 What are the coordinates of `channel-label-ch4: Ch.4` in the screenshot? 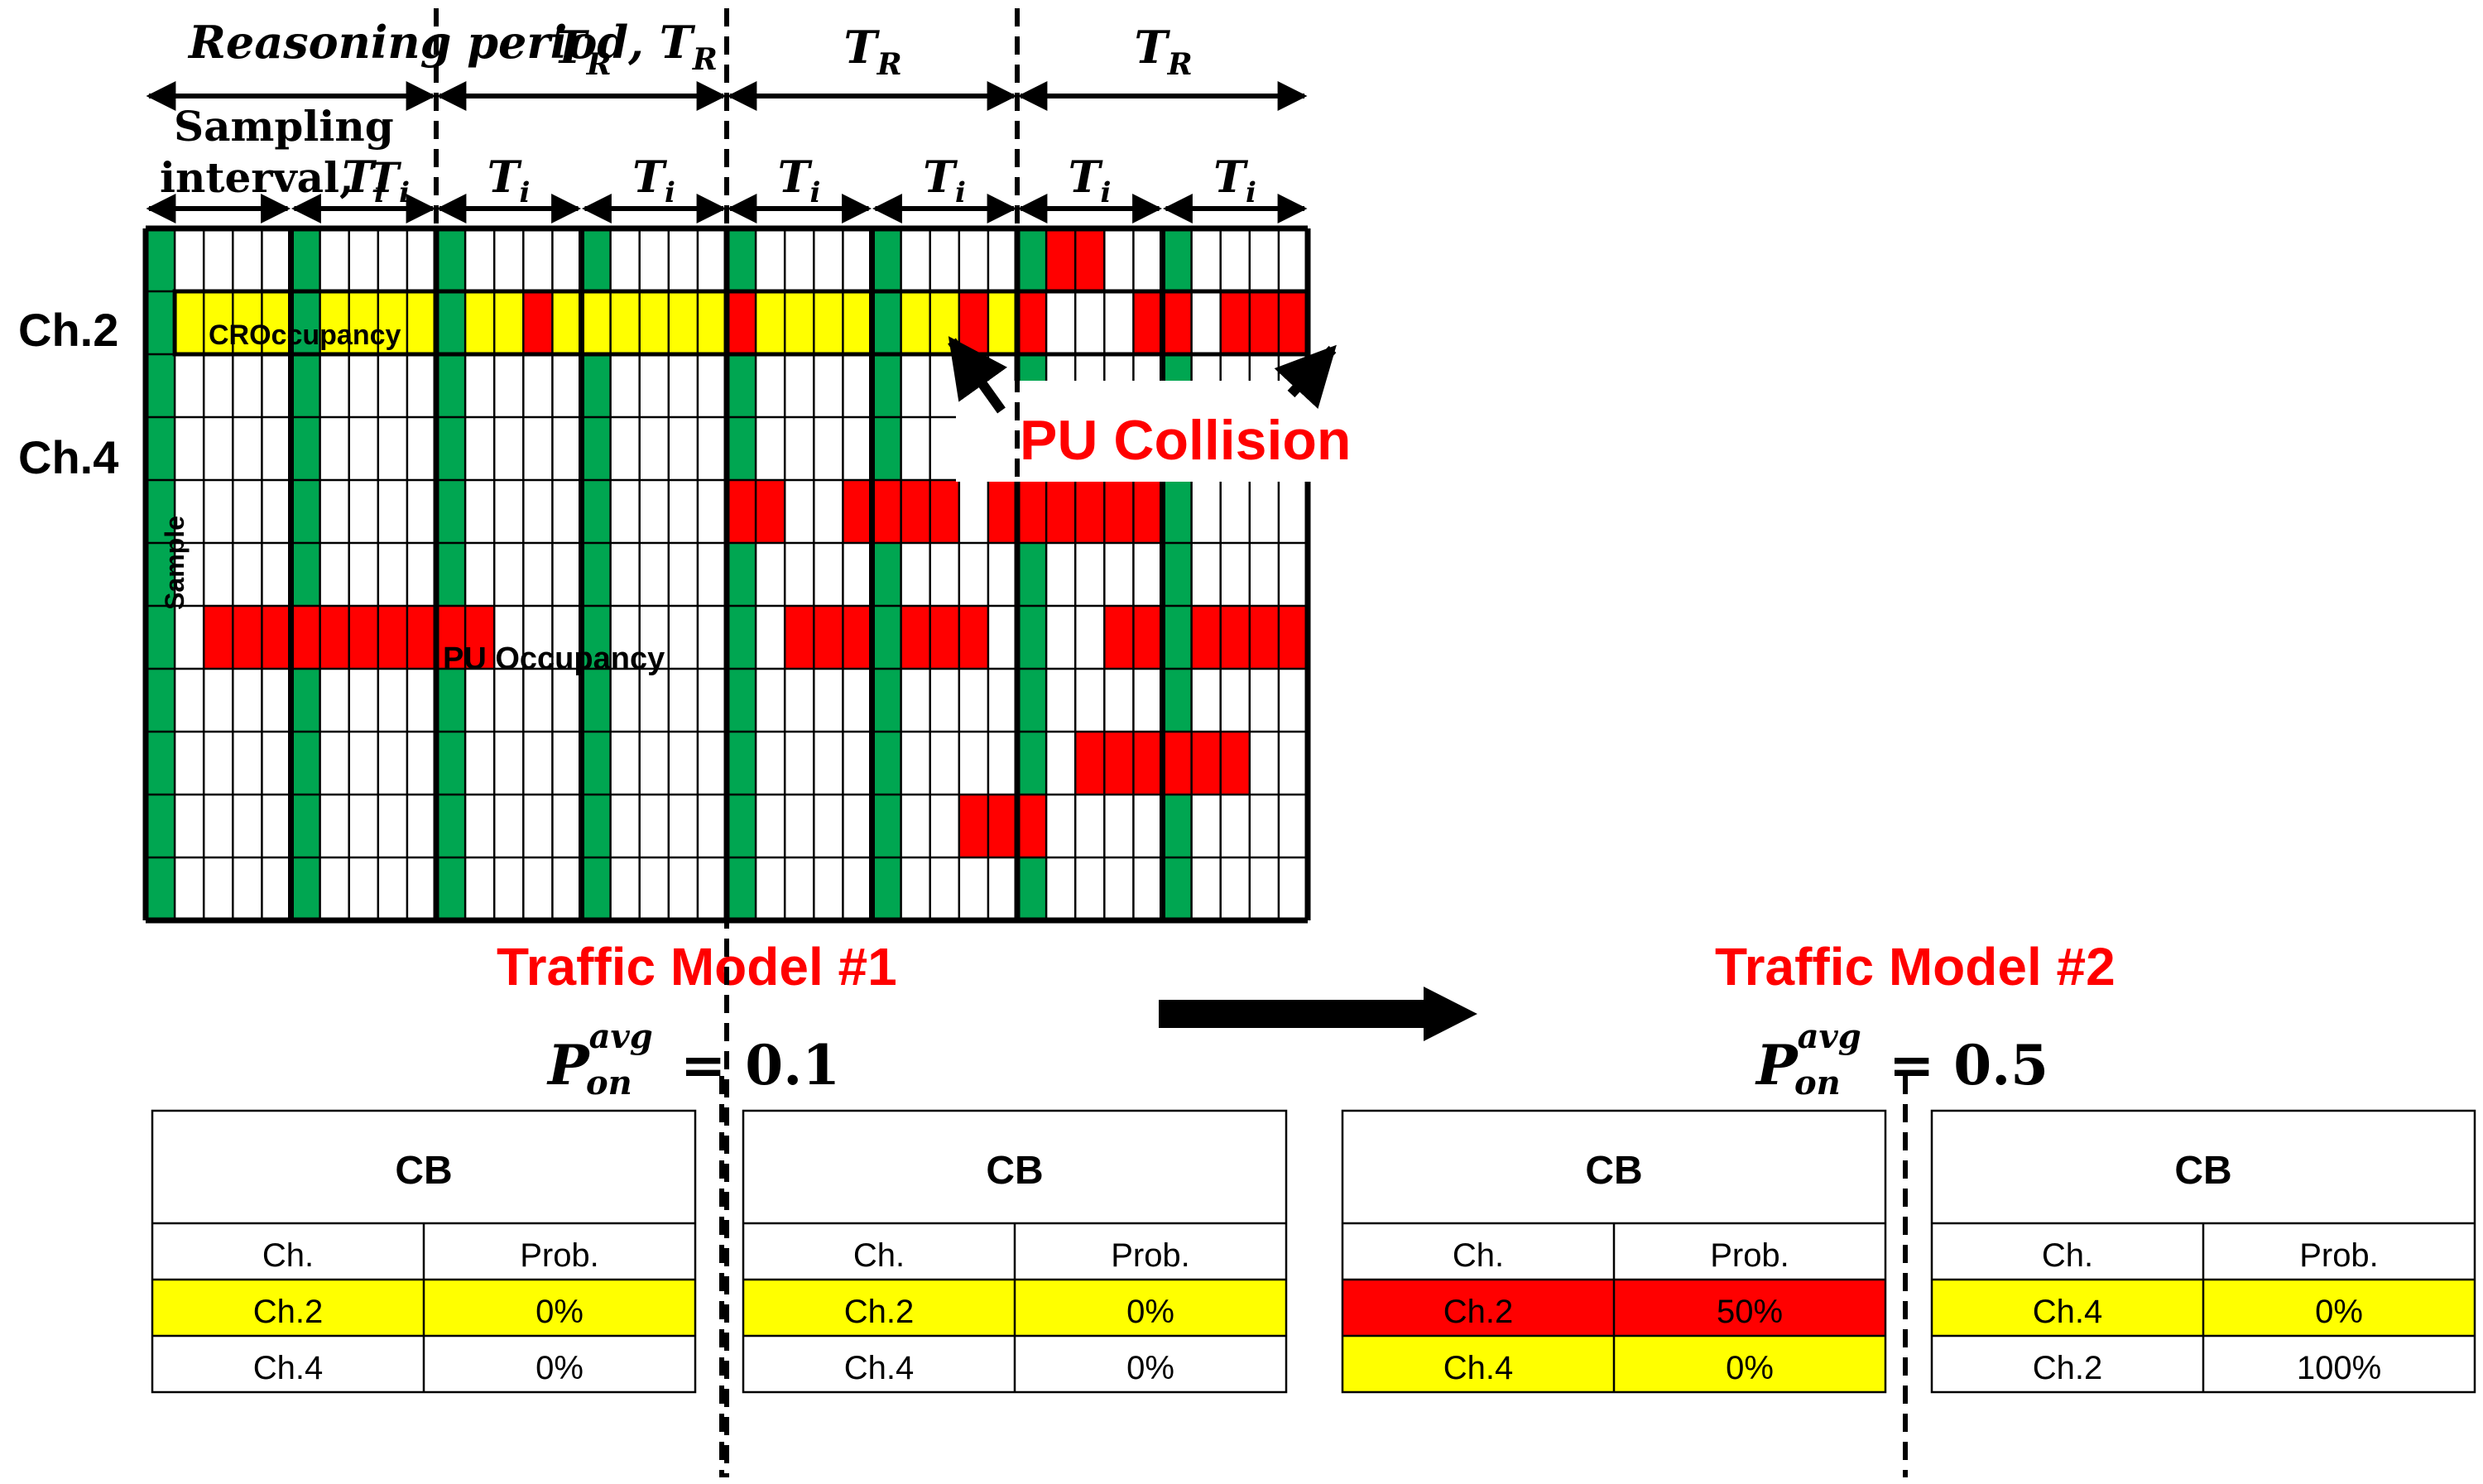 It's located at (68, 457).